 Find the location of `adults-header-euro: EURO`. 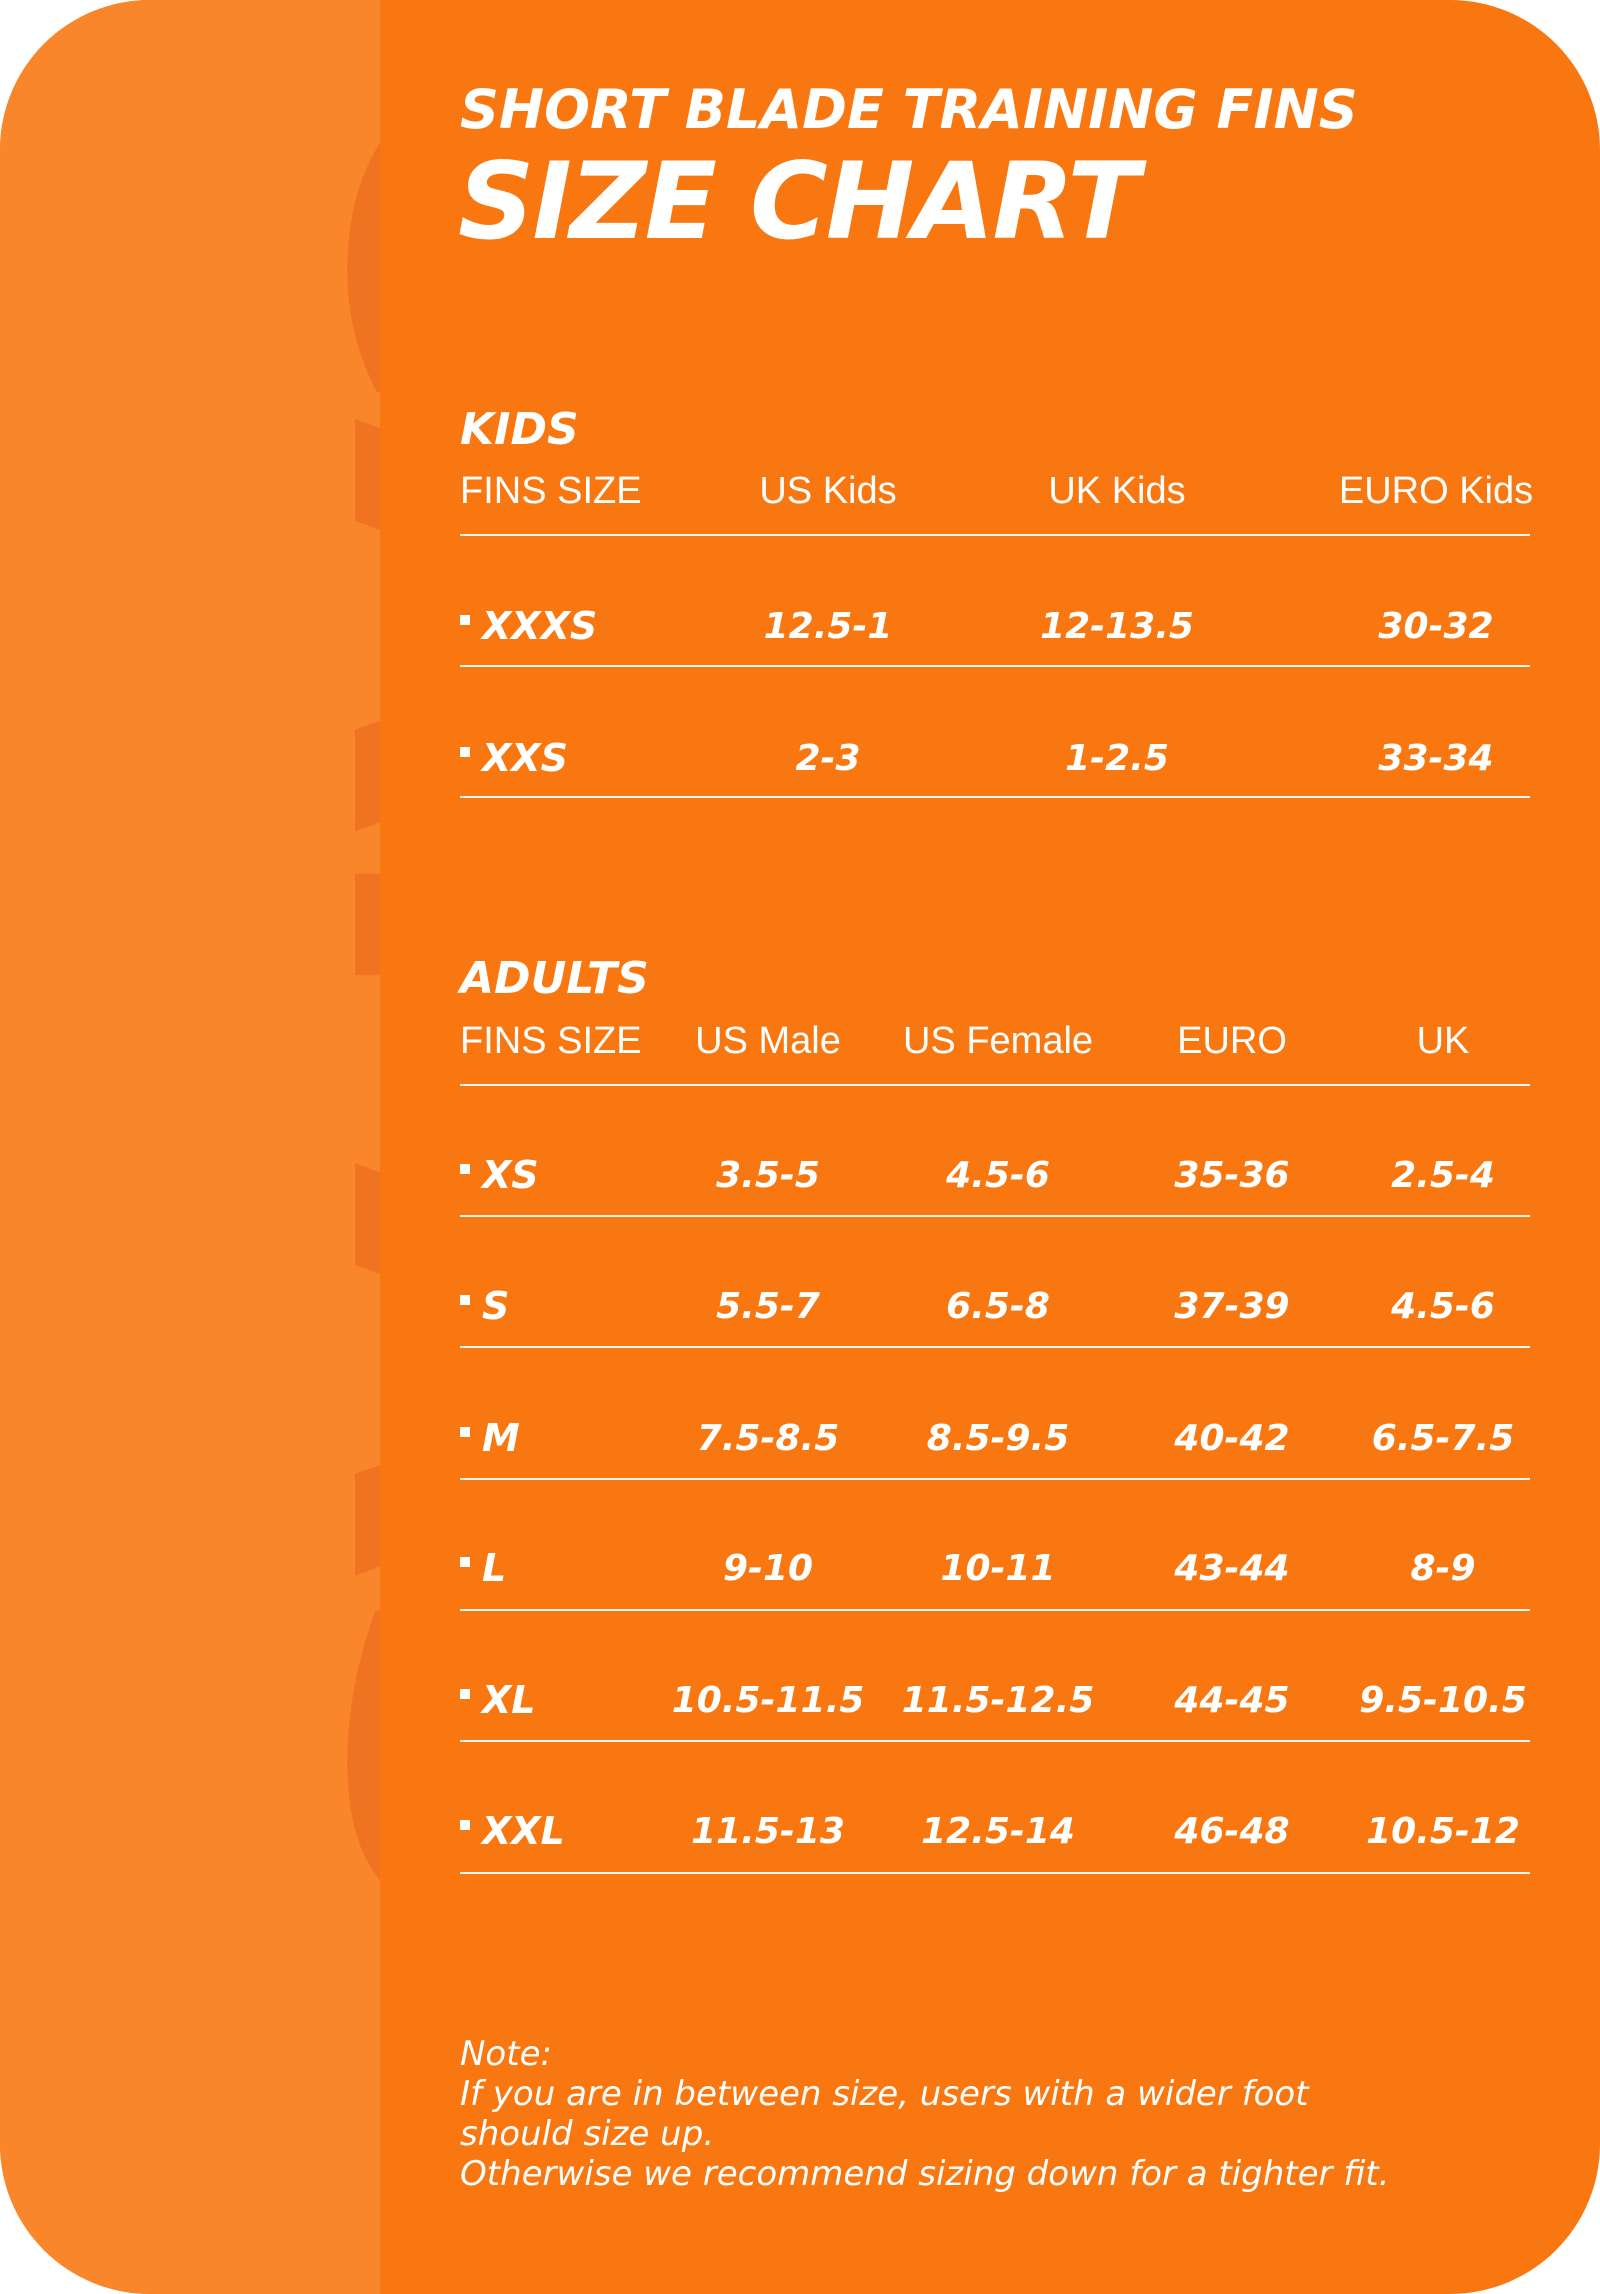

adults-header-euro: EURO is located at coordinates (1232, 1041).